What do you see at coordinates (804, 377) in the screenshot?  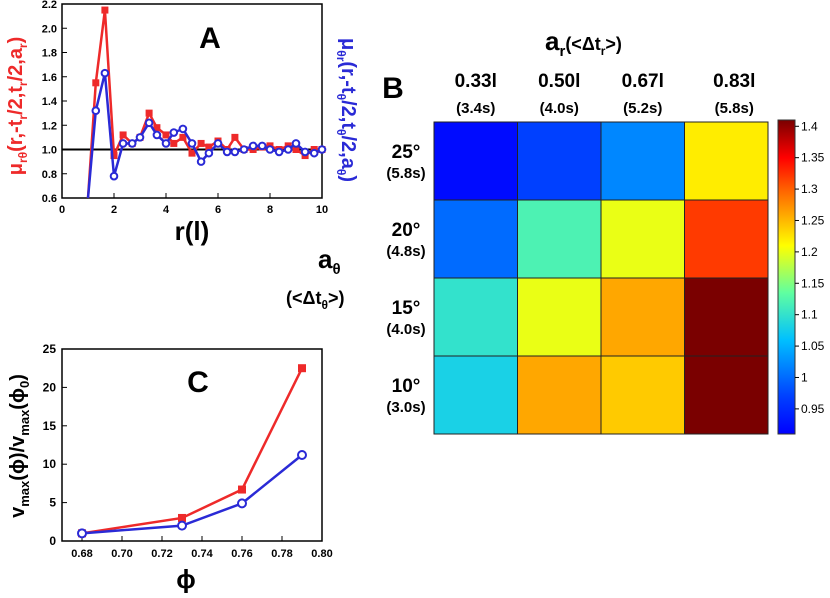 I see `colorbar-tick-label: 1` at bounding box center [804, 377].